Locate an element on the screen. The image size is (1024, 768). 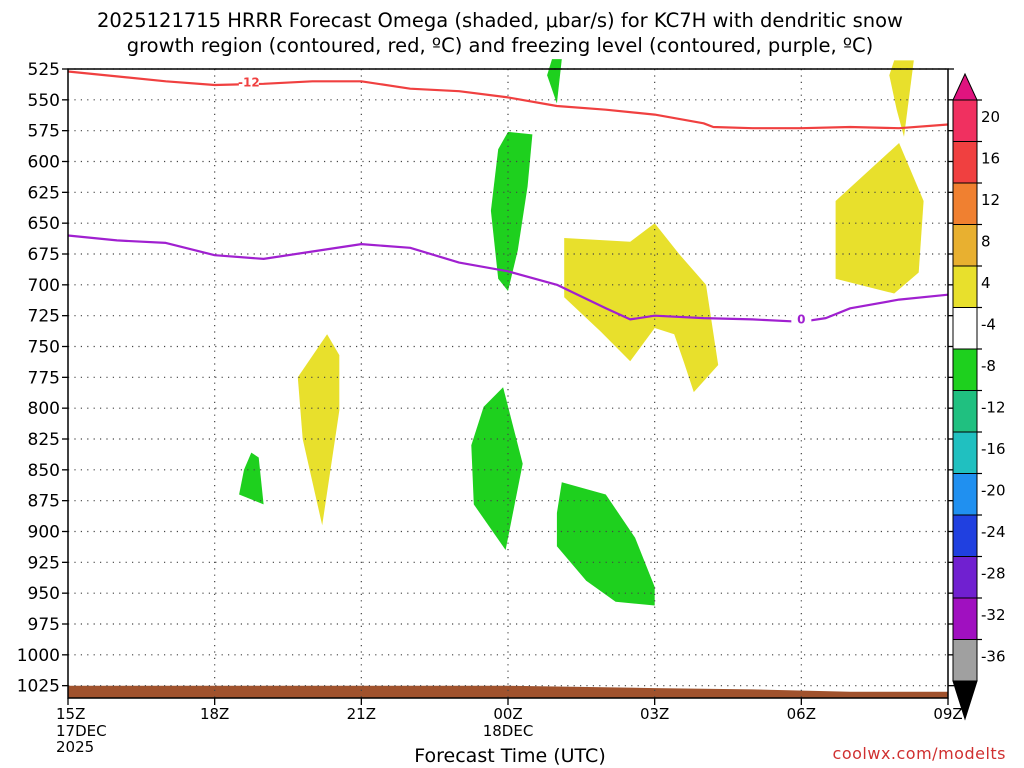
y-tick-label-550: 550 is located at coordinates (44, 101).